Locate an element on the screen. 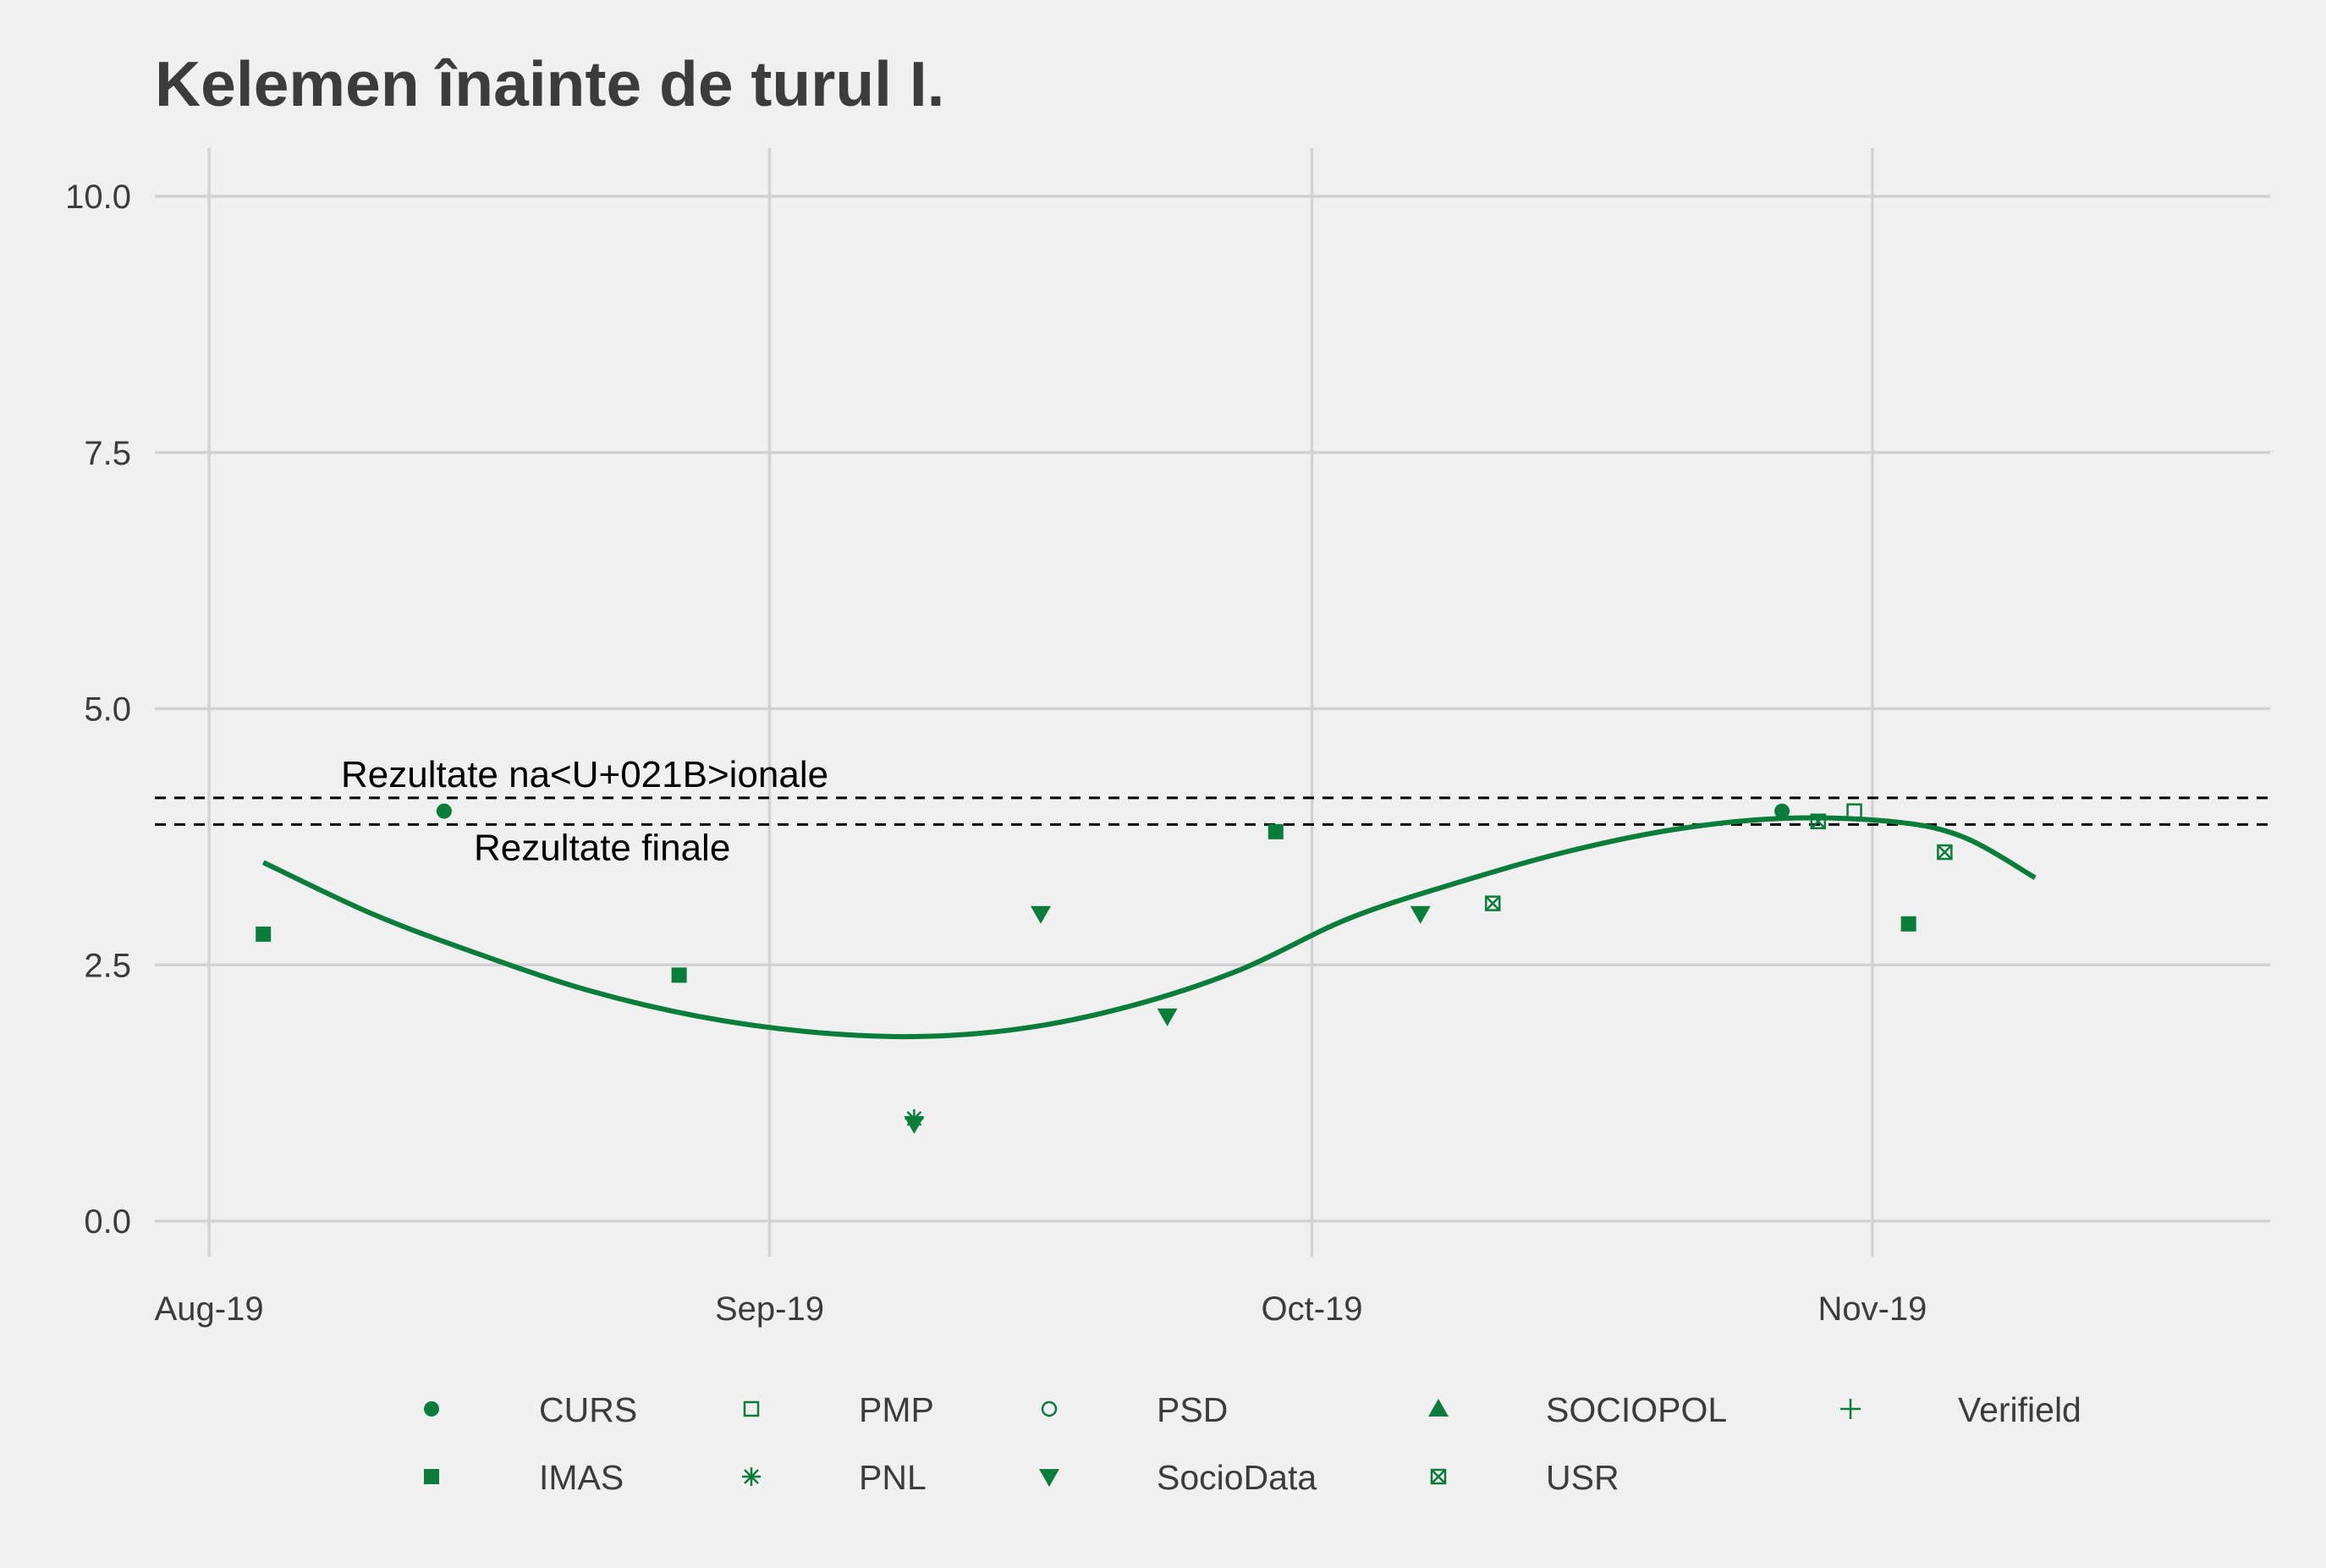 Image resolution: width=2326 pixels, height=1568 pixels. legend-key-sociodata is located at coordinates (1049, 1478).